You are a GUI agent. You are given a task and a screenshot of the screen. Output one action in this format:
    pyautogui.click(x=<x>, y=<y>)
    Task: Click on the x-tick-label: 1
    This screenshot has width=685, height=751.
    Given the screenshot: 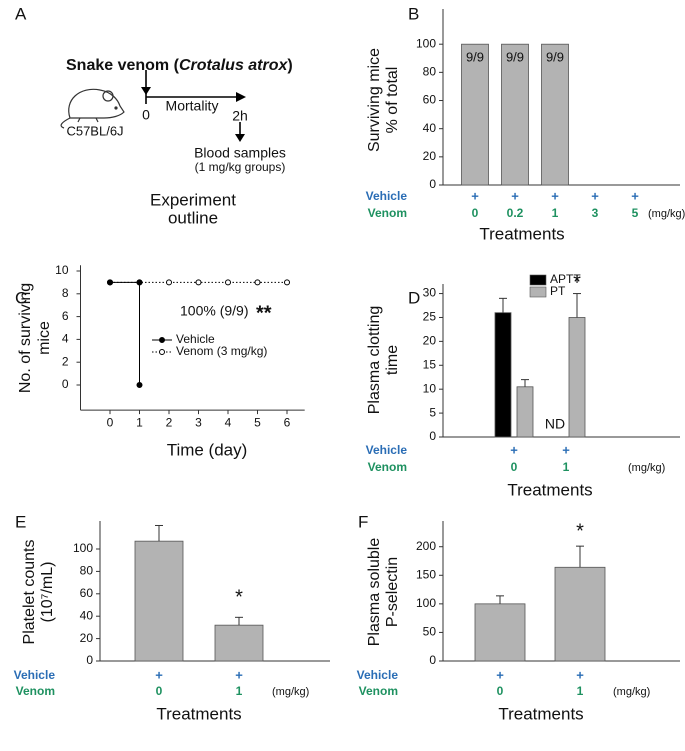 What is the action you would take?
    pyautogui.click(x=139, y=422)
    